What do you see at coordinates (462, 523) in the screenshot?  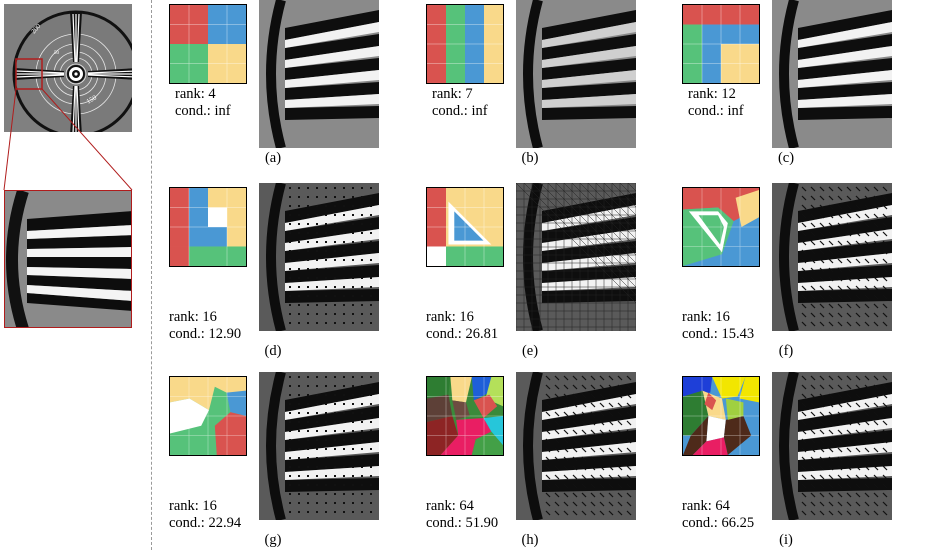 I see `condition-text: cond.: 51.90` at bounding box center [462, 523].